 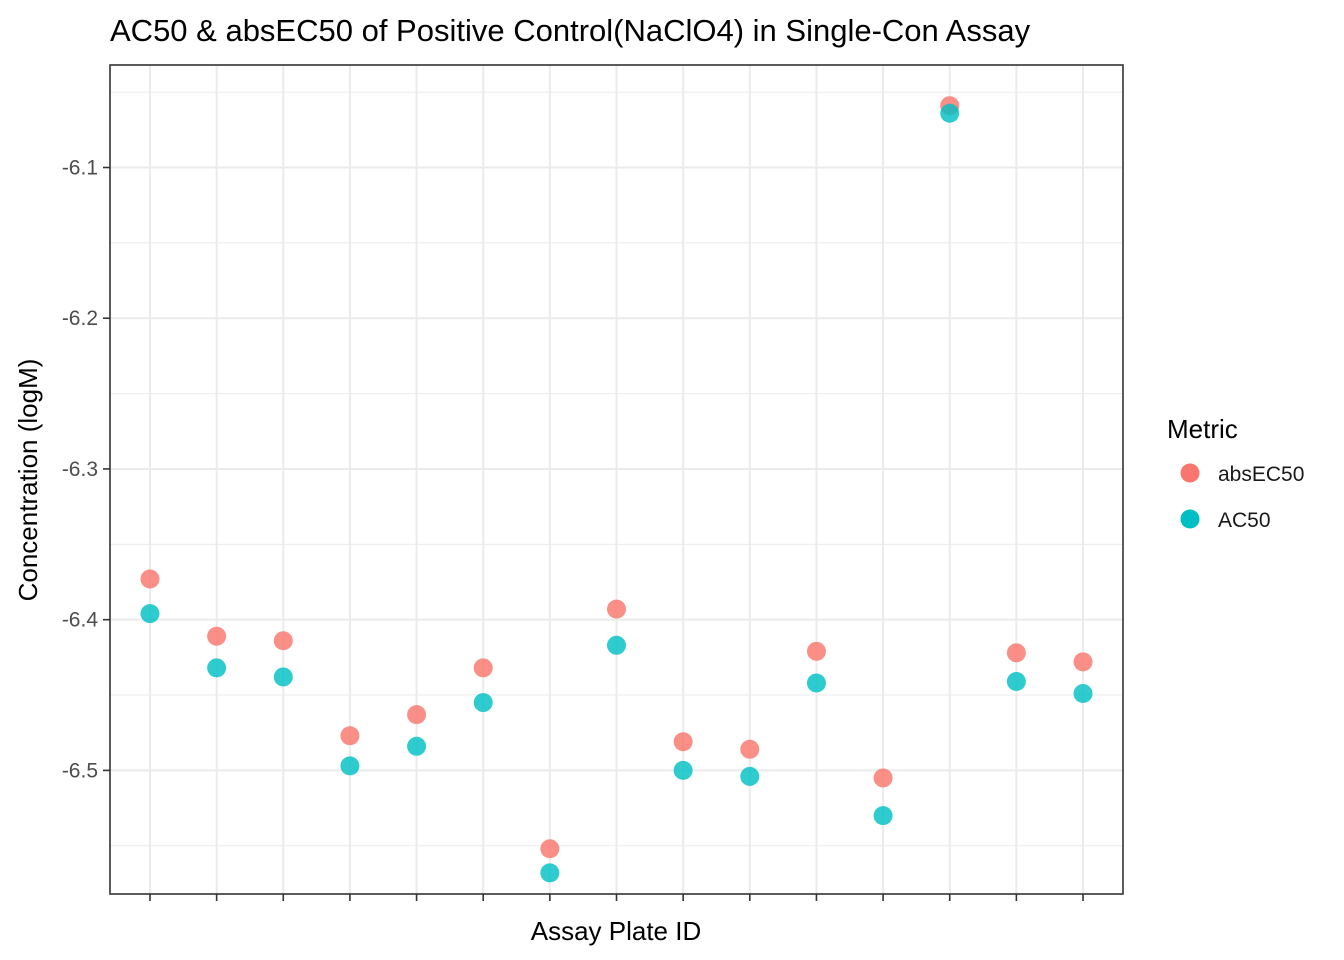 What do you see at coordinates (1190, 473) in the screenshot?
I see `legend-key-absec50` at bounding box center [1190, 473].